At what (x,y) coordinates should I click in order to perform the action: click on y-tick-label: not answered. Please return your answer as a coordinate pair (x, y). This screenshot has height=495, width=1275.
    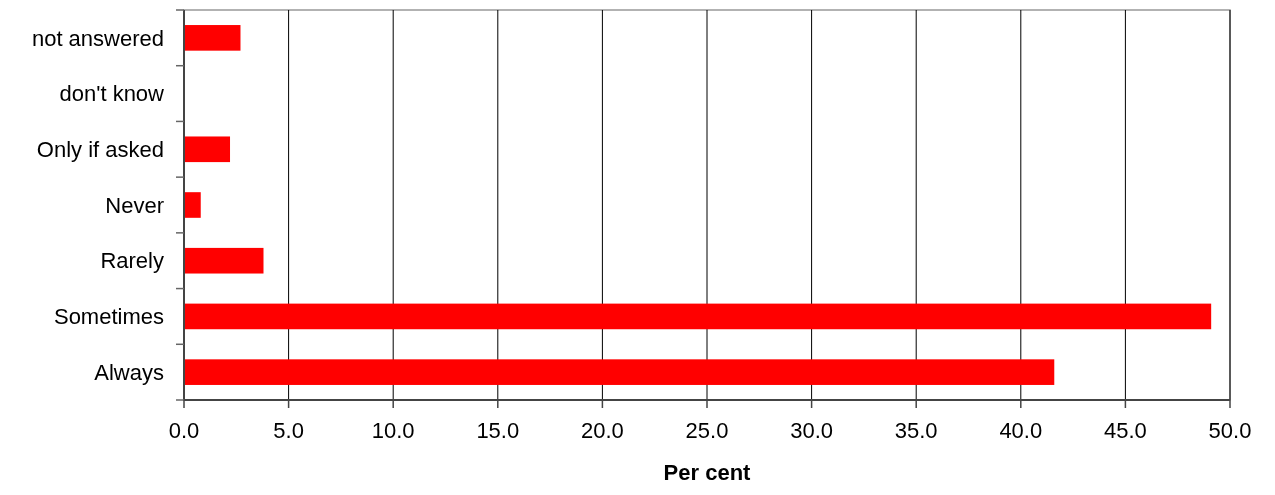
    Looking at the image, I should click on (97, 38).